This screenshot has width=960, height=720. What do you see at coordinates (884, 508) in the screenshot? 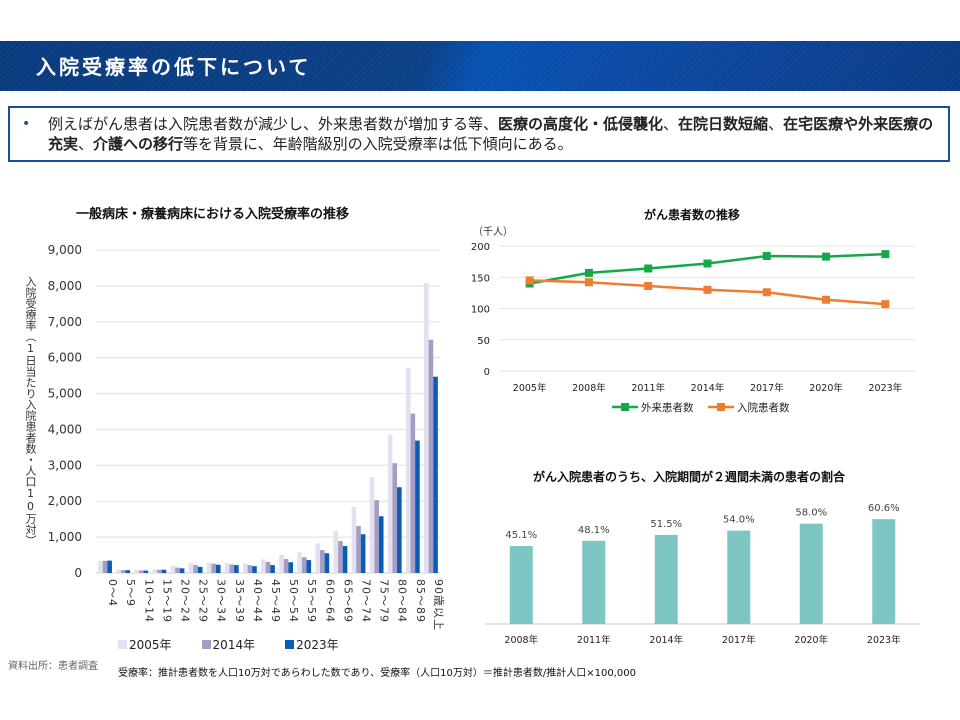
I see `data-label: 60.6%` at bounding box center [884, 508].